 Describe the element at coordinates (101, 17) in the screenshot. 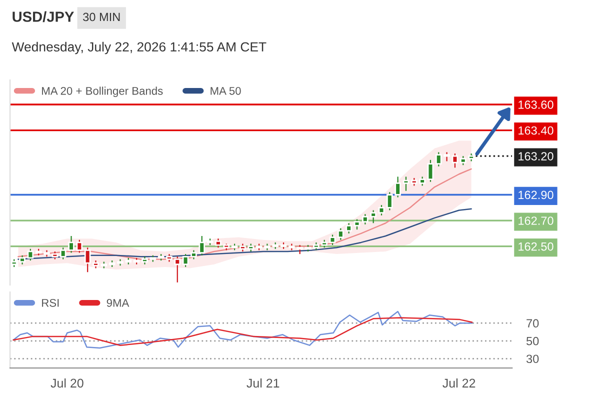

I see `text: 30 MIN` at that location.